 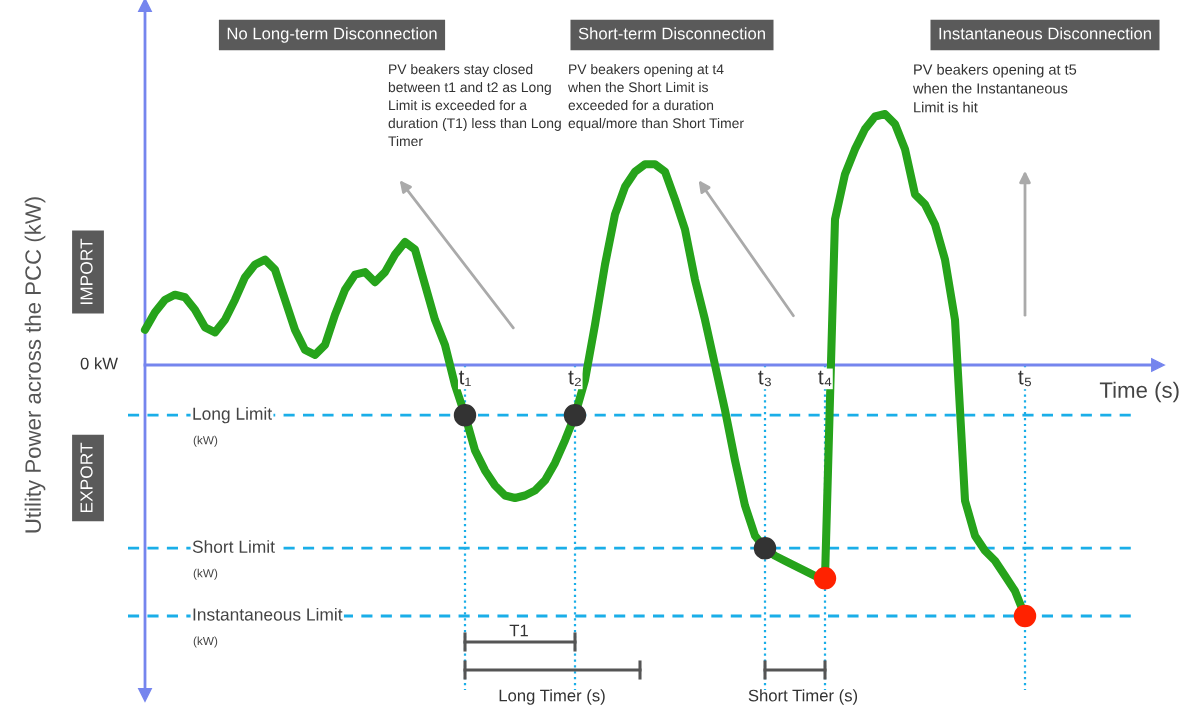 I want to click on text: EXPORT, so click(x=86, y=477).